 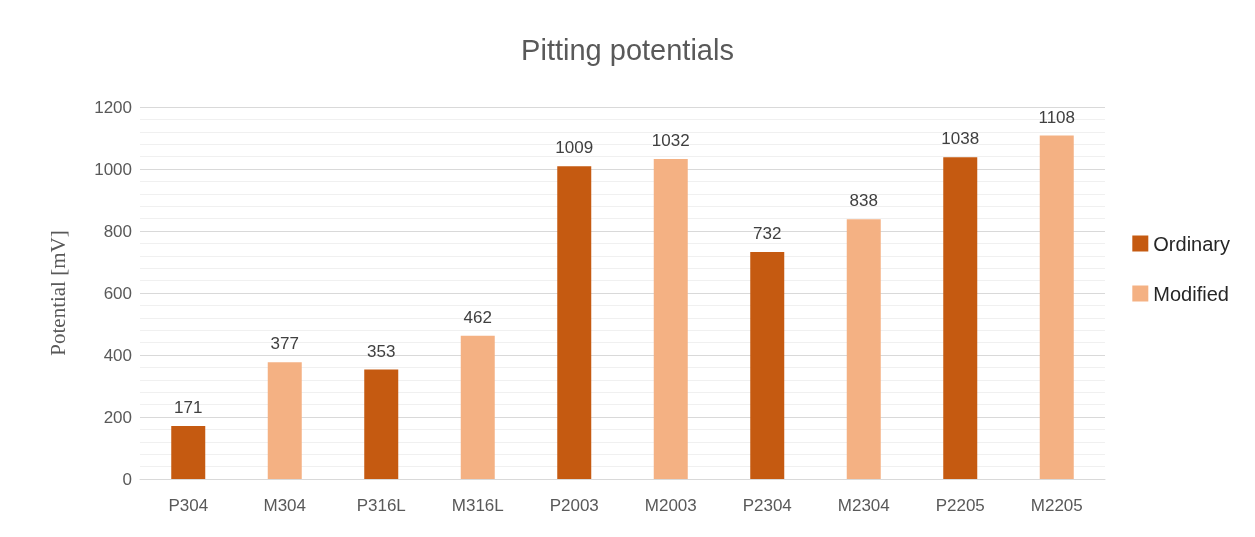 I want to click on chart-title: Pitting potentials, so click(x=627, y=49).